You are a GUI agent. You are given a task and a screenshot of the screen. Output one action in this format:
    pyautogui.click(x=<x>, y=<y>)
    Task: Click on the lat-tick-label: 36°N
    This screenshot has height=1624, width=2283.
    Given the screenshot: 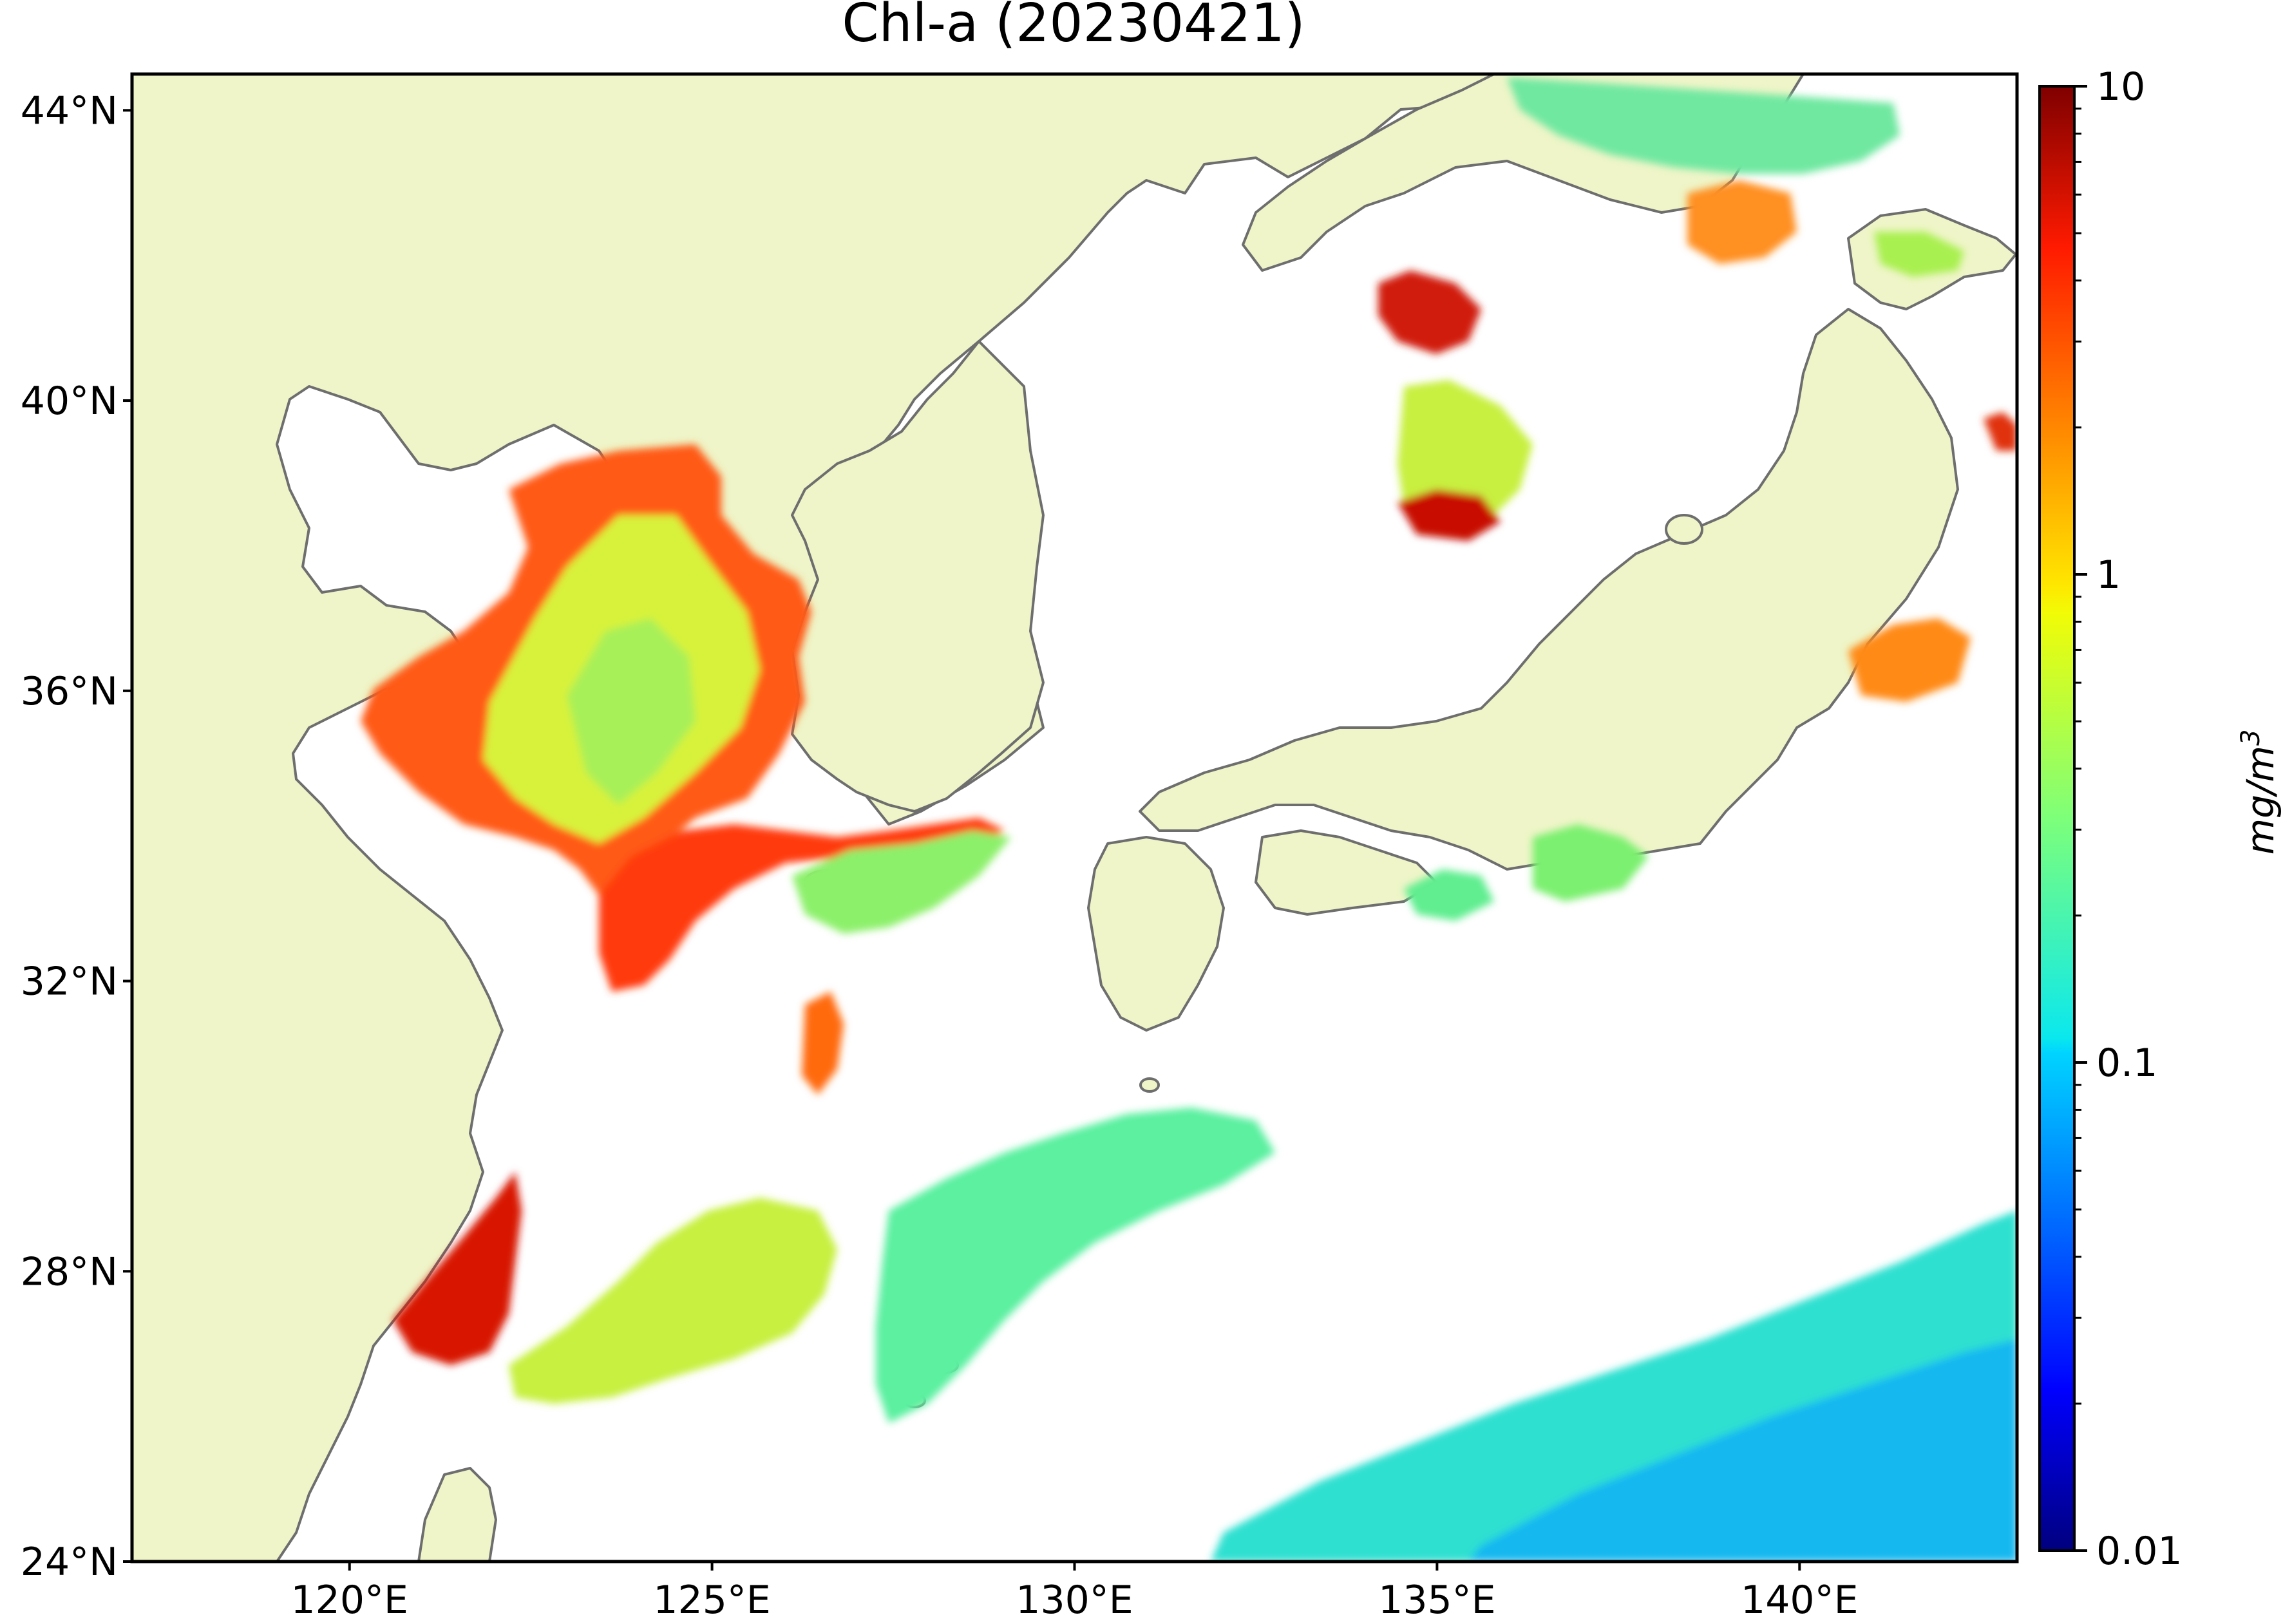 What is the action you would take?
    pyautogui.click(x=69, y=691)
    